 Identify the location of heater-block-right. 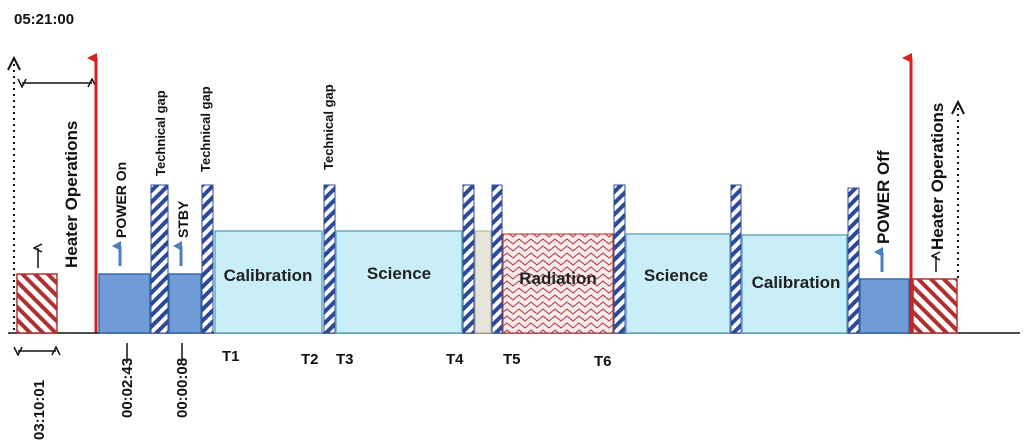
(935, 306).